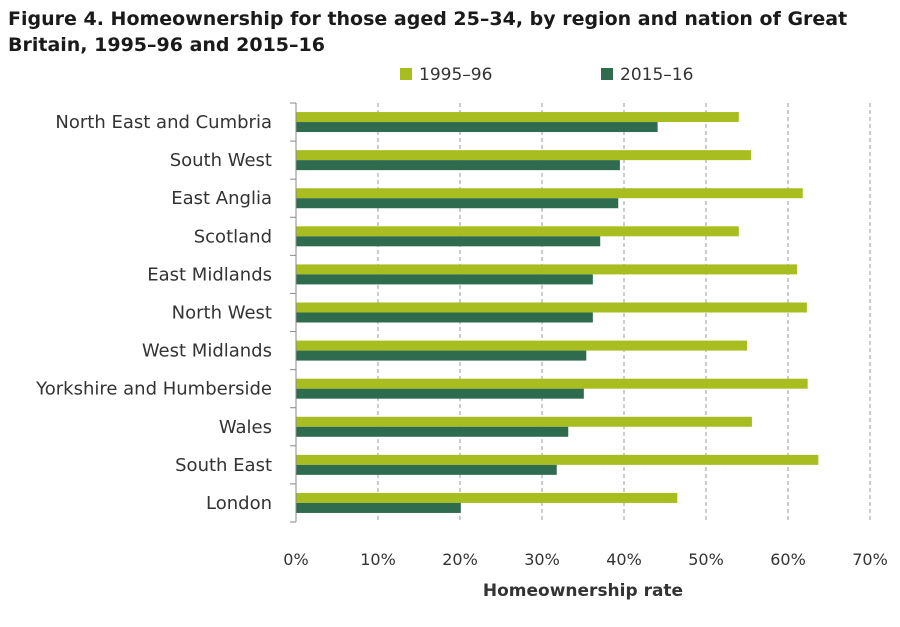 The width and height of the screenshot is (900, 627). What do you see at coordinates (583, 591) in the screenshot?
I see `x-axis-title: Homeownership rate` at bounding box center [583, 591].